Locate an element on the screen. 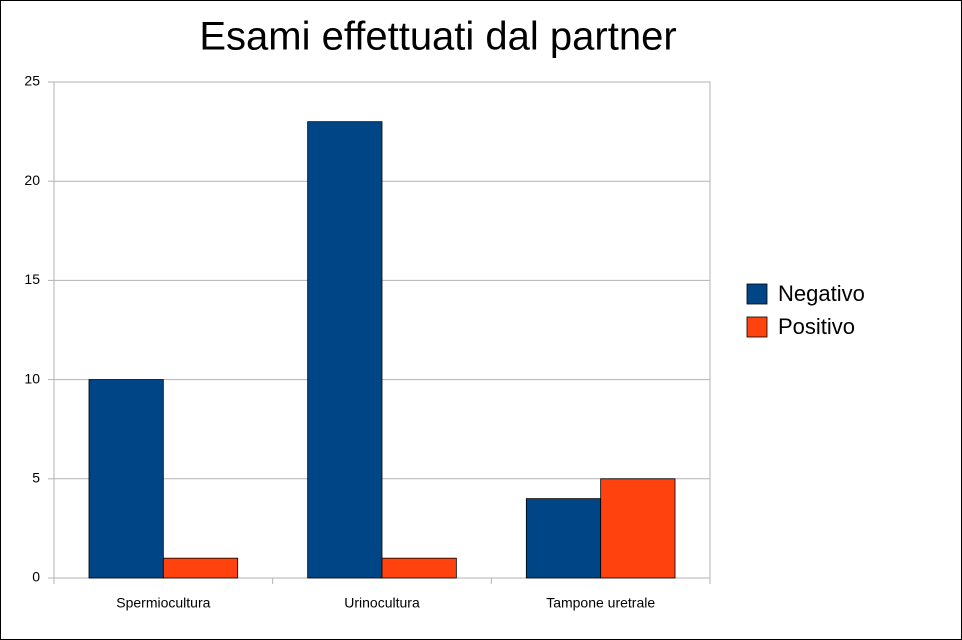 This screenshot has width=962, height=640. legend-label: Positivo is located at coordinates (816, 326).